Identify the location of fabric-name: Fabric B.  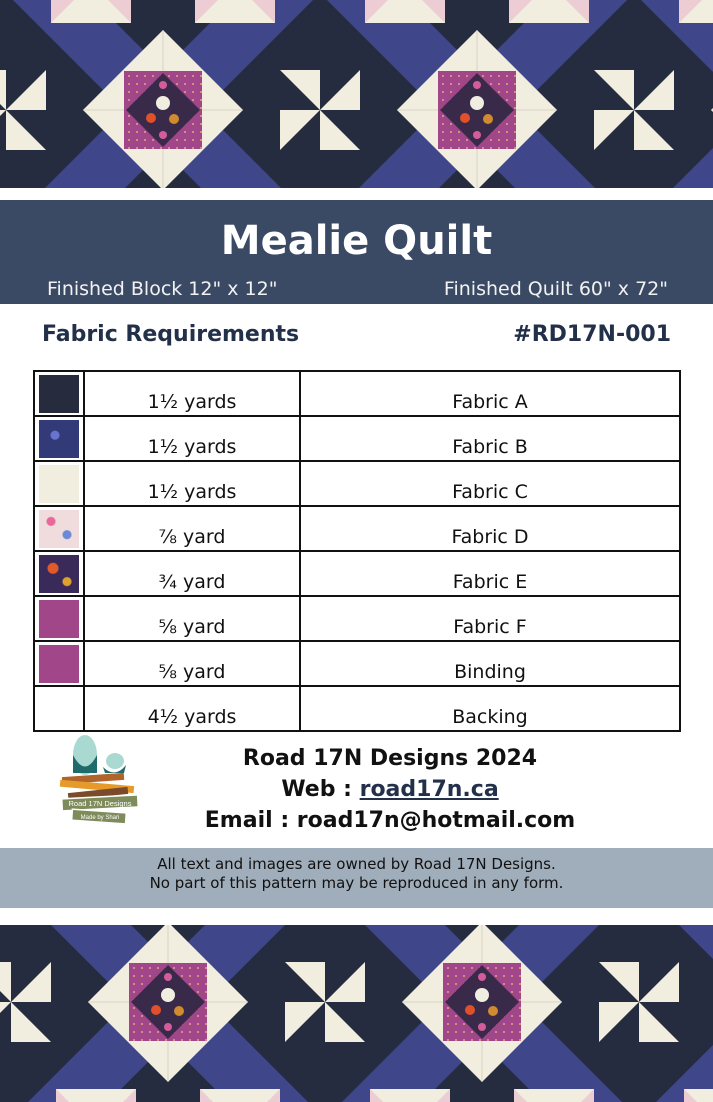
(490, 438).